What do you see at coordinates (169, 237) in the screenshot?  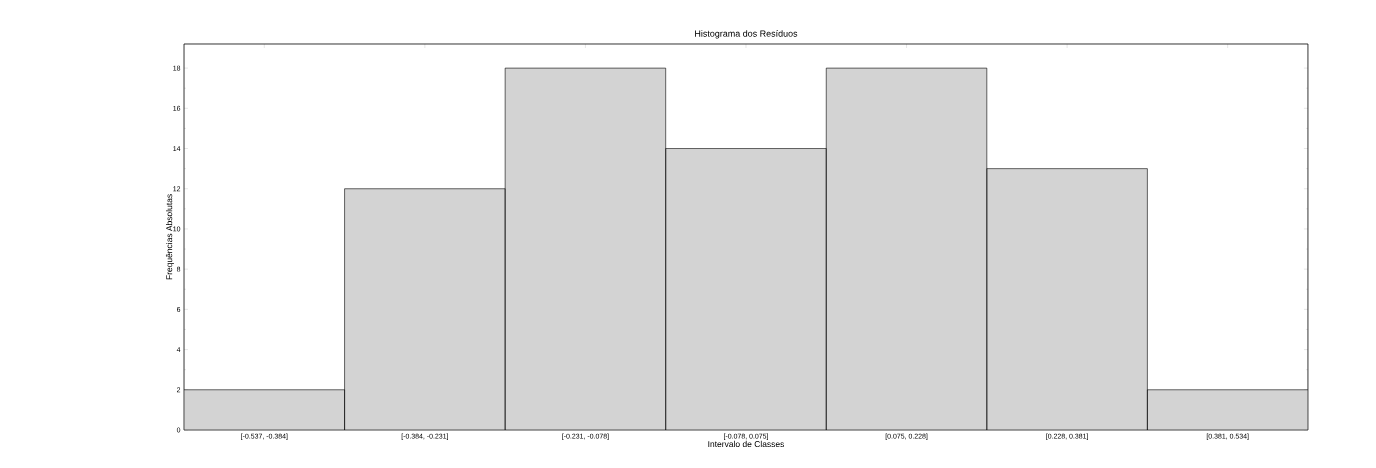 I see `y-axis-title: Frequências Absolutas` at bounding box center [169, 237].